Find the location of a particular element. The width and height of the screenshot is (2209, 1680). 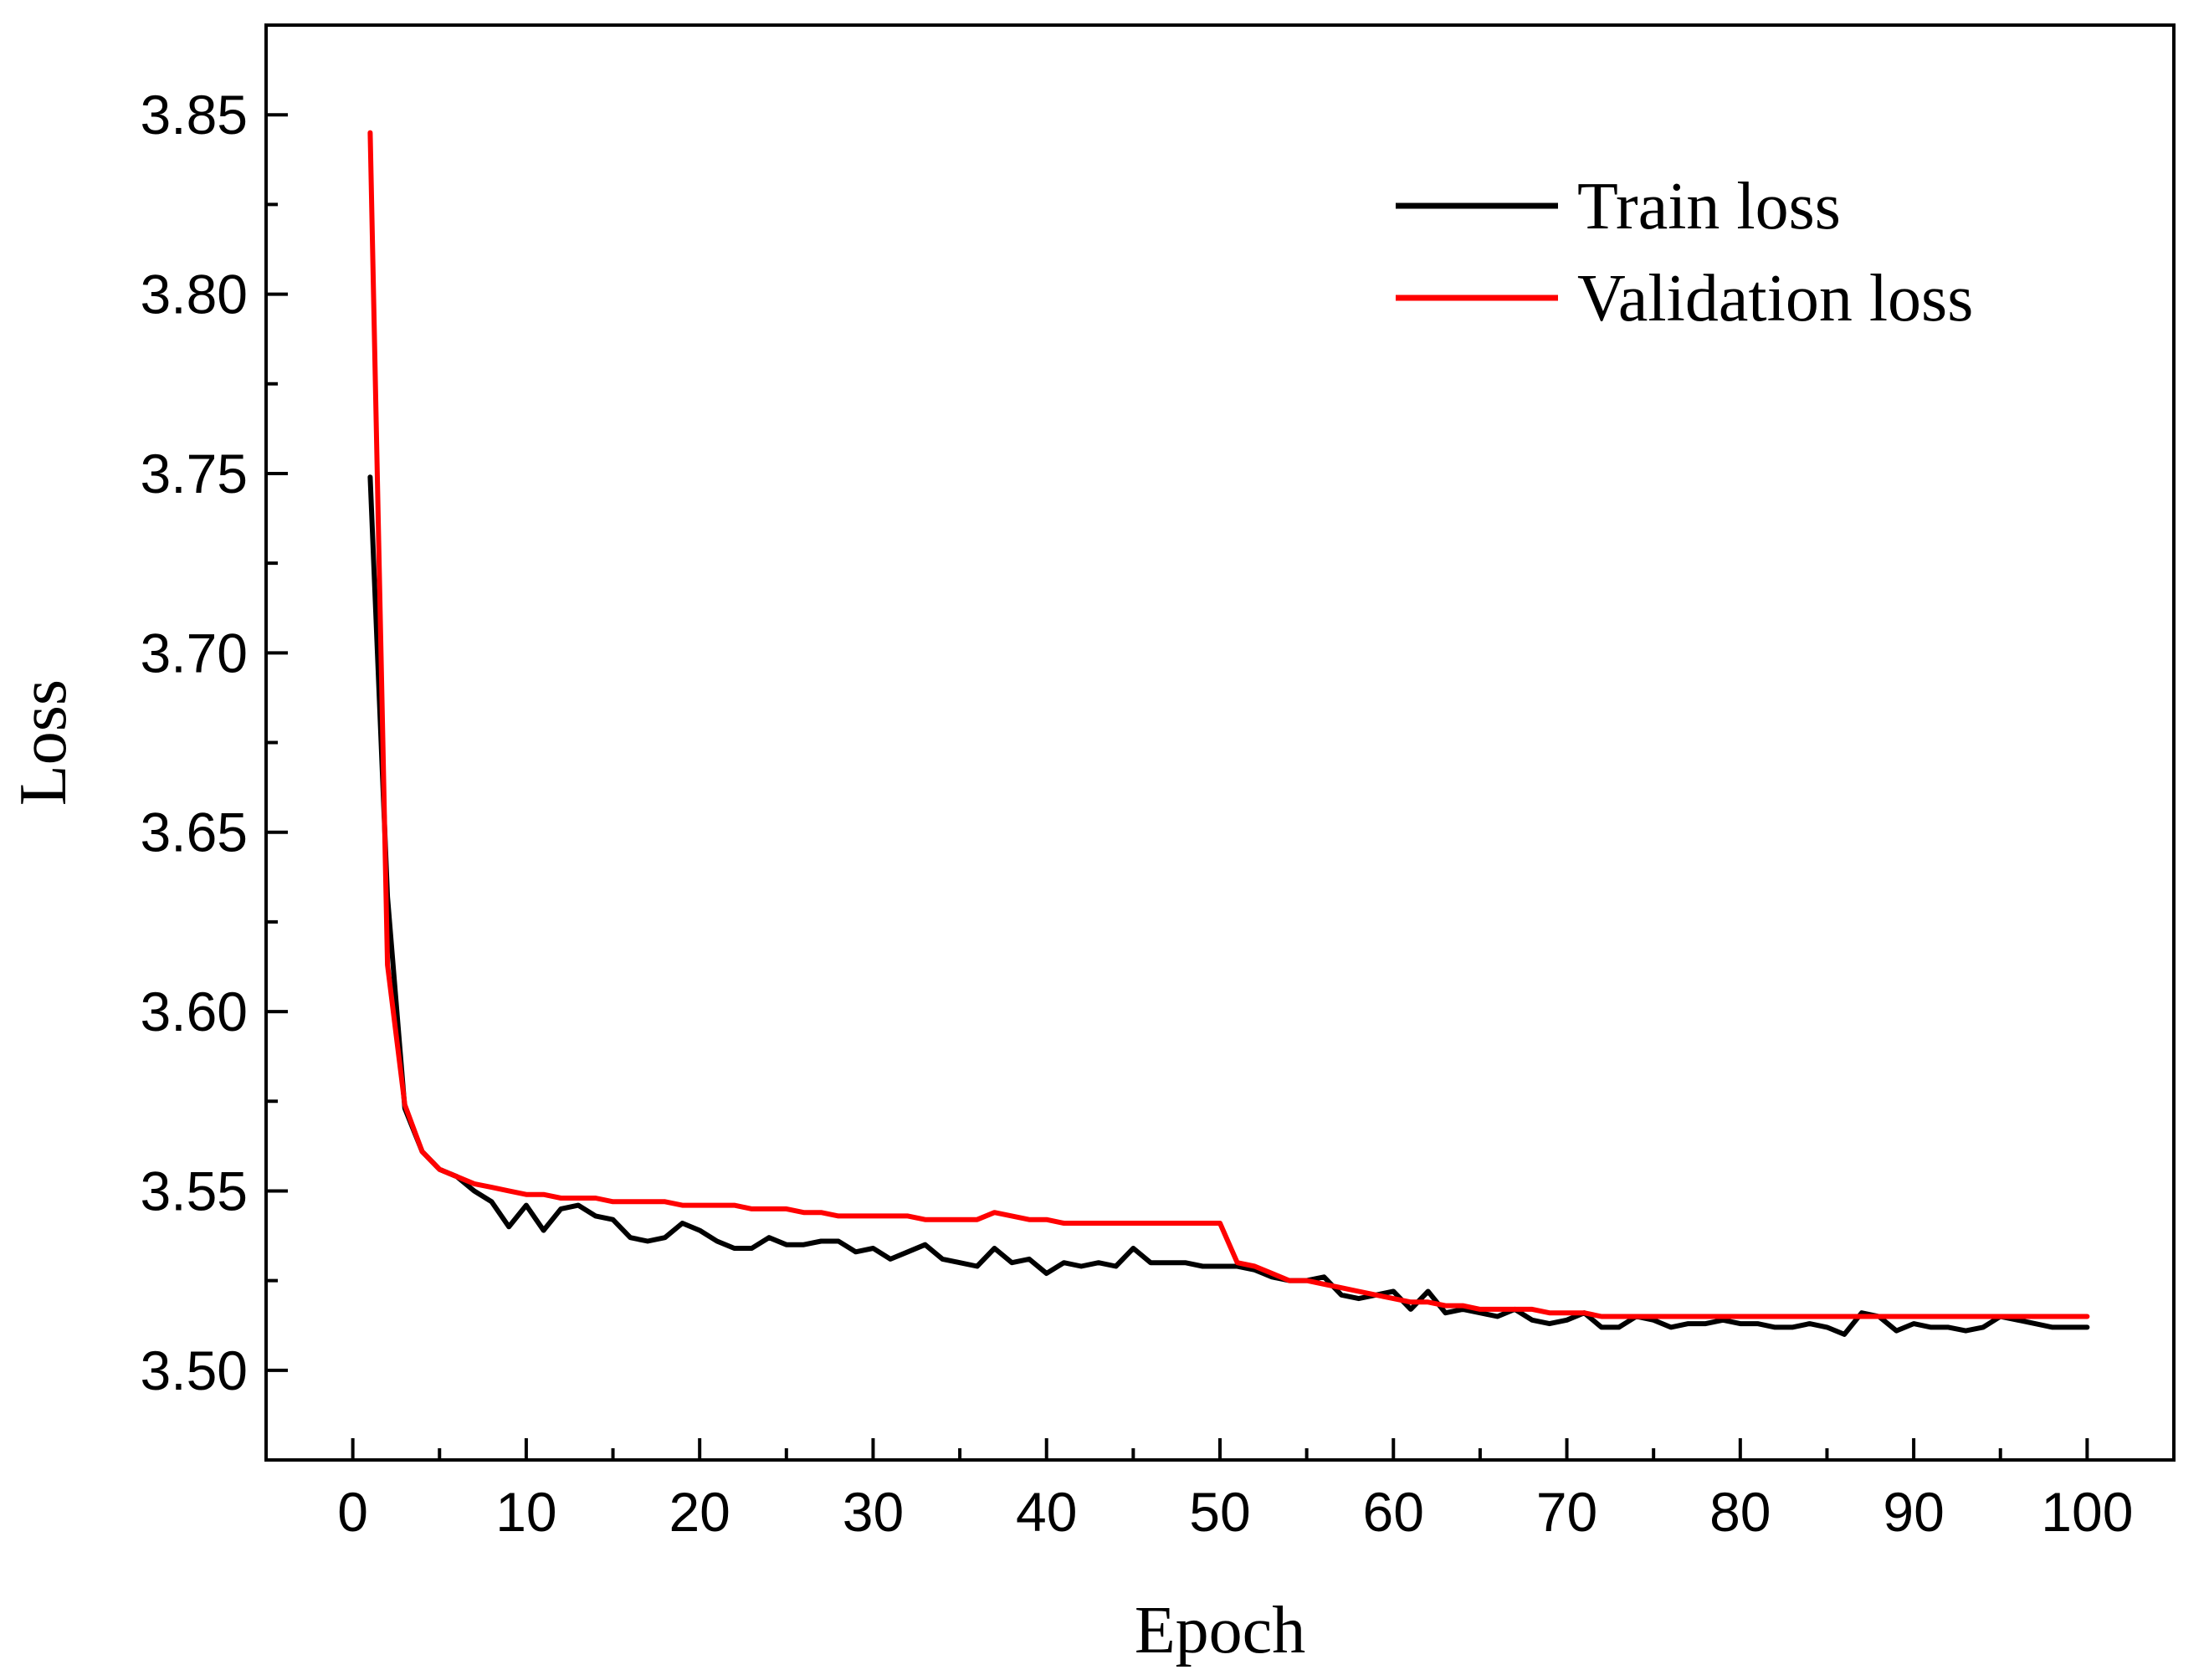

x-tick-label: 40 is located at coordinates (1047, 1512).